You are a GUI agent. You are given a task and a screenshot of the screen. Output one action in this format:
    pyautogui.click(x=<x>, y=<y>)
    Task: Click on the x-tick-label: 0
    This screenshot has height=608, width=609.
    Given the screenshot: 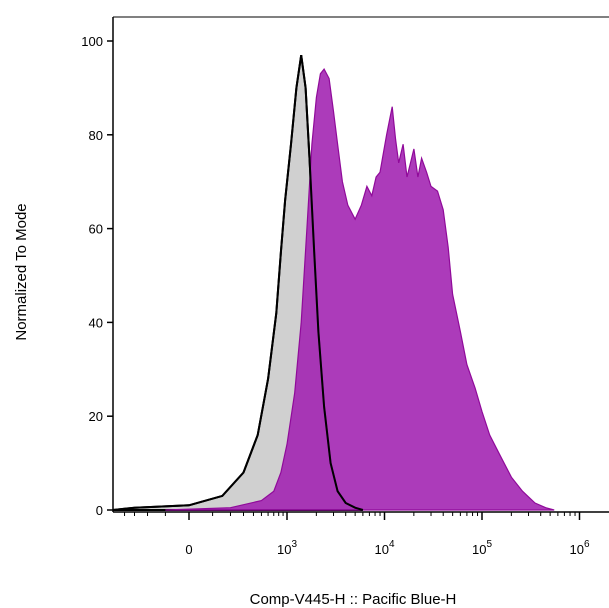 What is the action you would take?
    pyautogui.click(x=188, y=549)
    